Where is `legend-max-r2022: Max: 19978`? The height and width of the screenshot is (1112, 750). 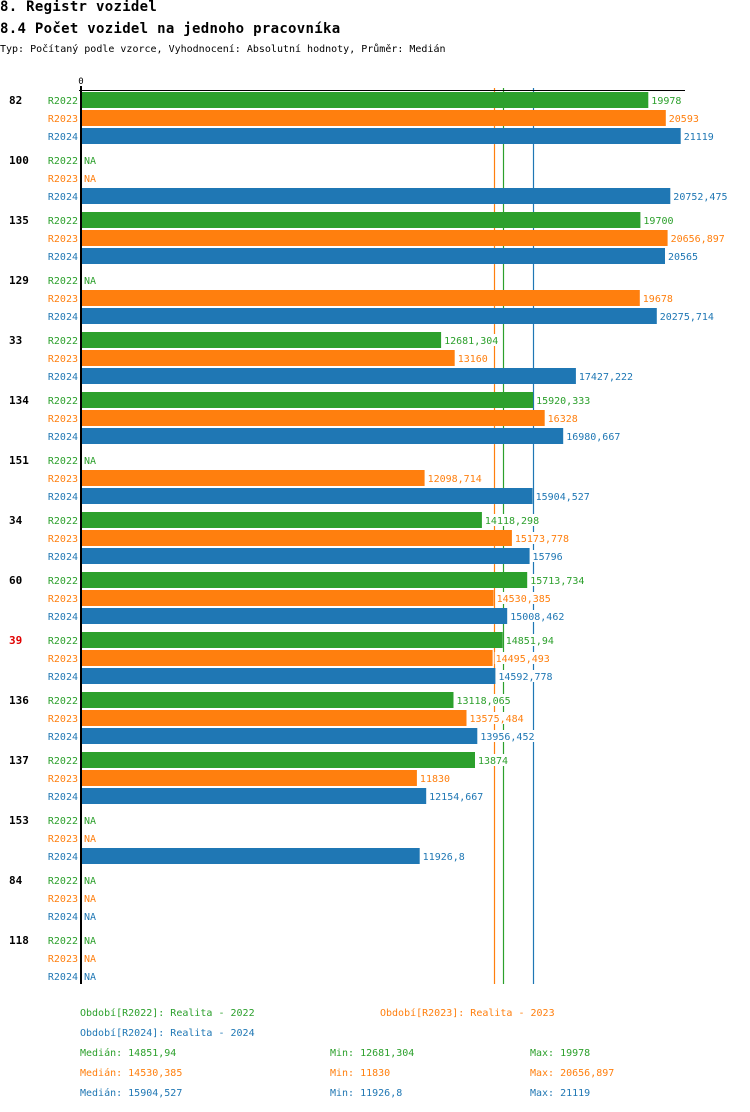 legend-max-r2022: Max: 19978 is located at coordinates (560, 1053).